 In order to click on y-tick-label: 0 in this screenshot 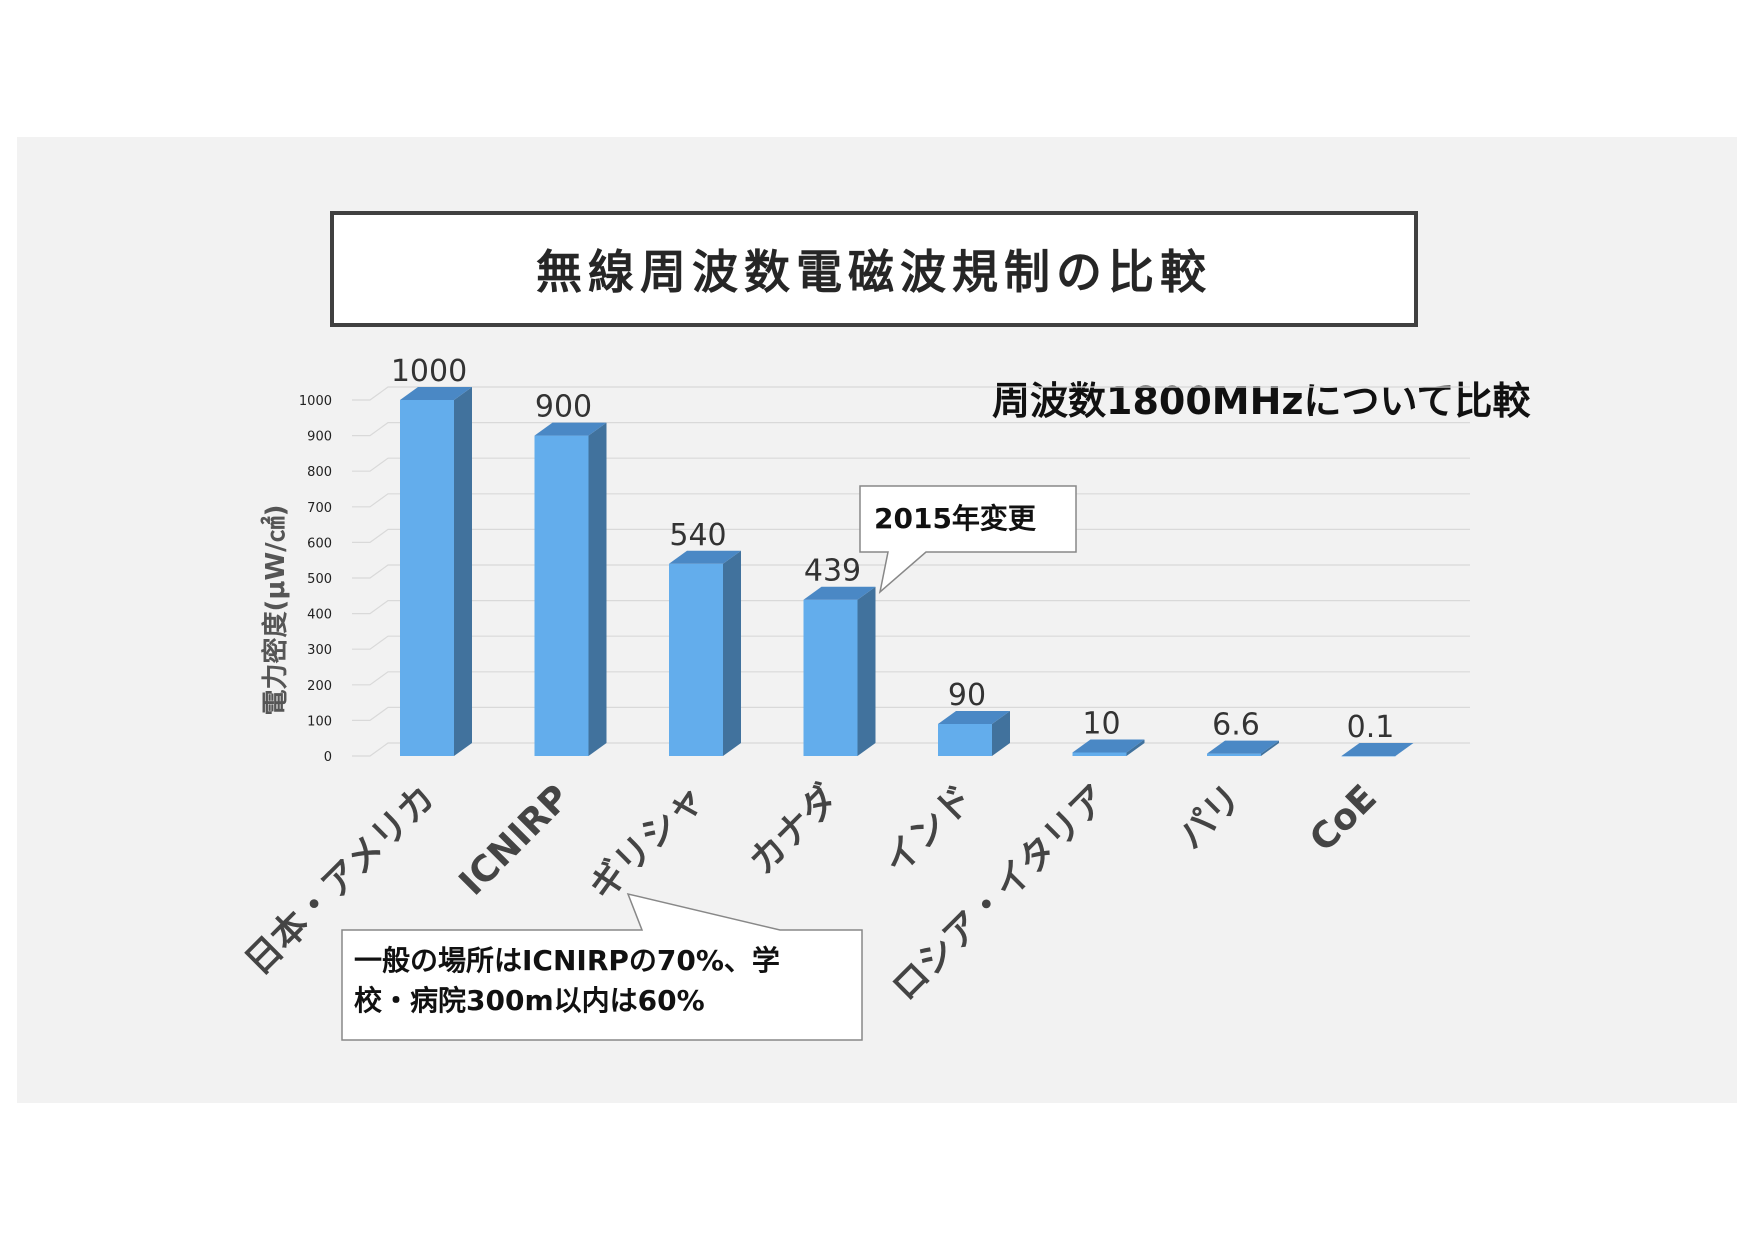, I will do `click(328, 757)`.